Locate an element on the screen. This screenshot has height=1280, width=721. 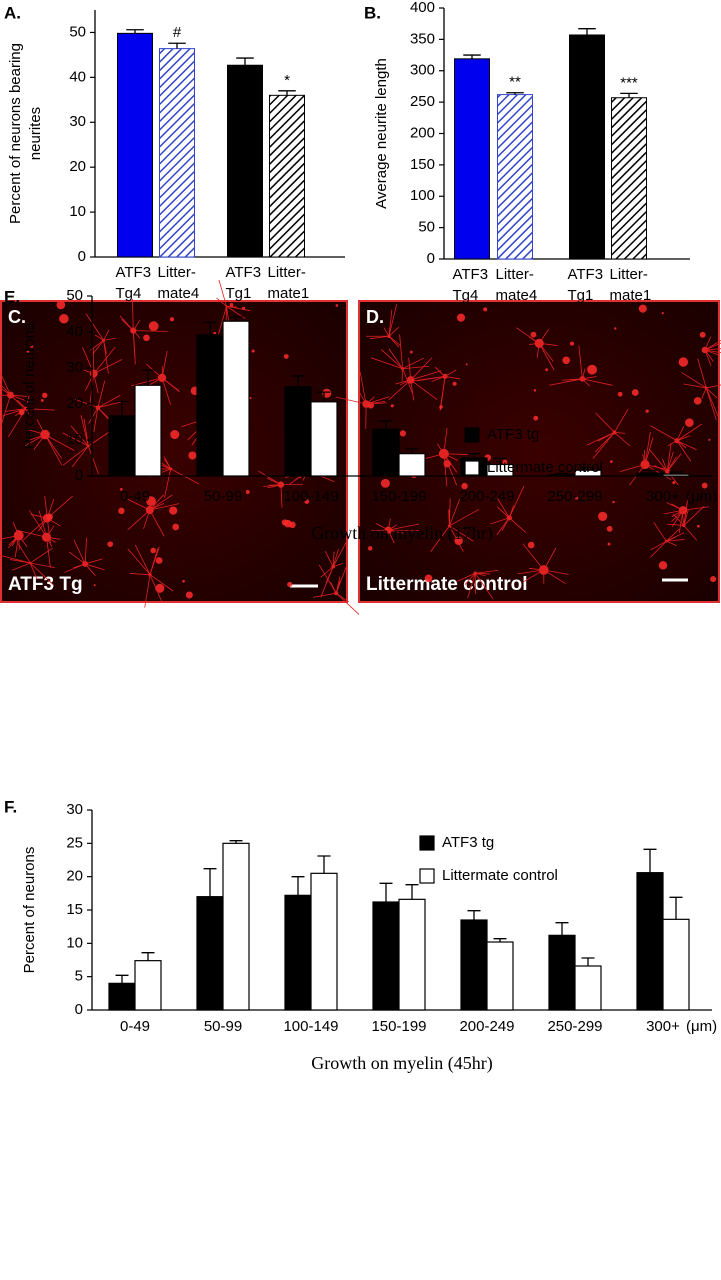
panel-title: F. is located at coordinates (10, 806).